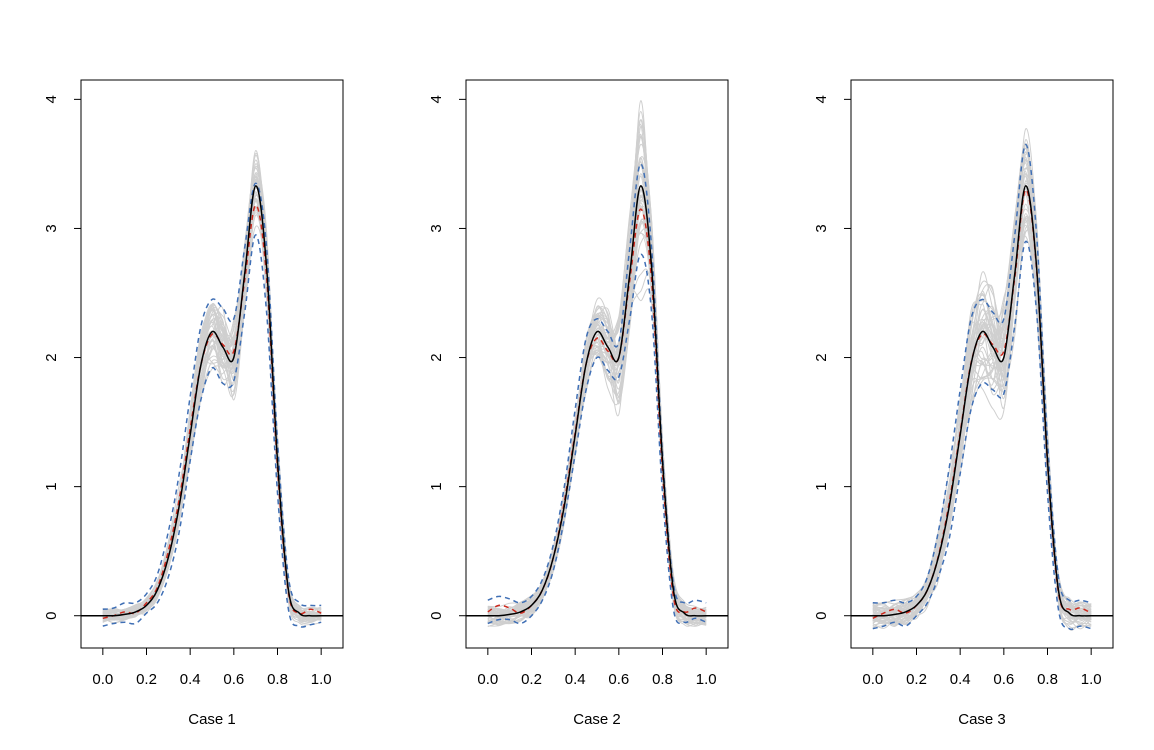 The height and width of the screenshot is (750, 1154). I want to click on mean-curve, so click(982, 403).